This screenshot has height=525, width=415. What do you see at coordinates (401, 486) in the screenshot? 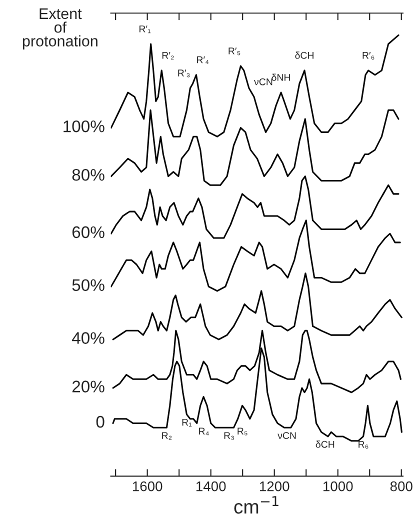
I see `x-tick-label: 800` at bounding box center [401, 486].